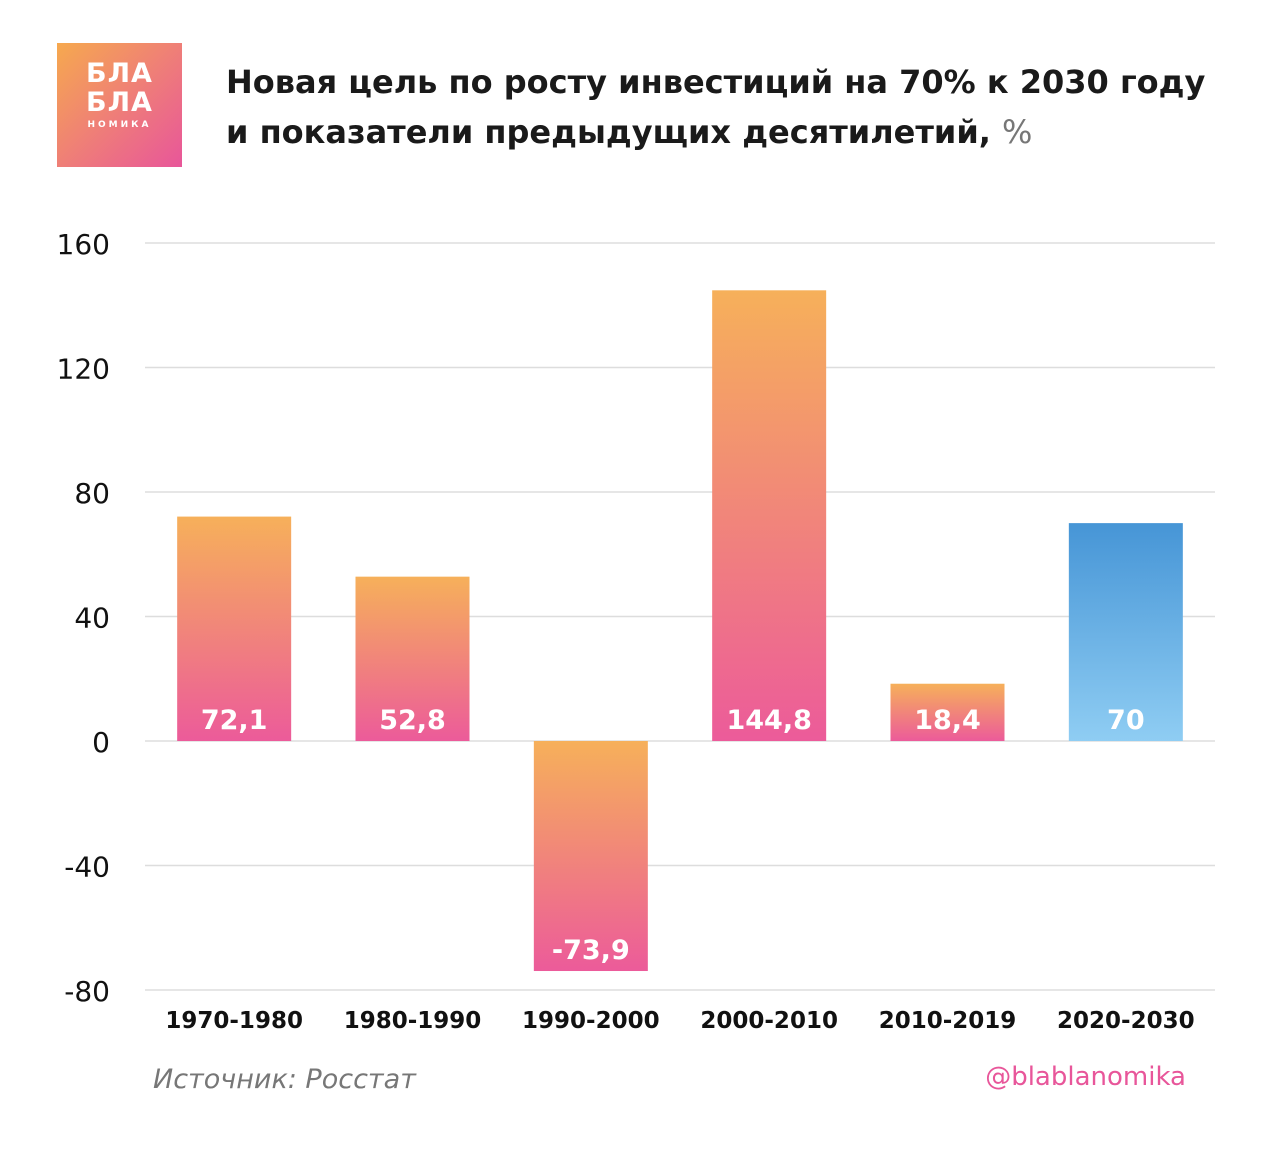 The height and width of the screenshot is (1156, 1280). I want to click on bar-value-label: 18,4, so click(947, 720).